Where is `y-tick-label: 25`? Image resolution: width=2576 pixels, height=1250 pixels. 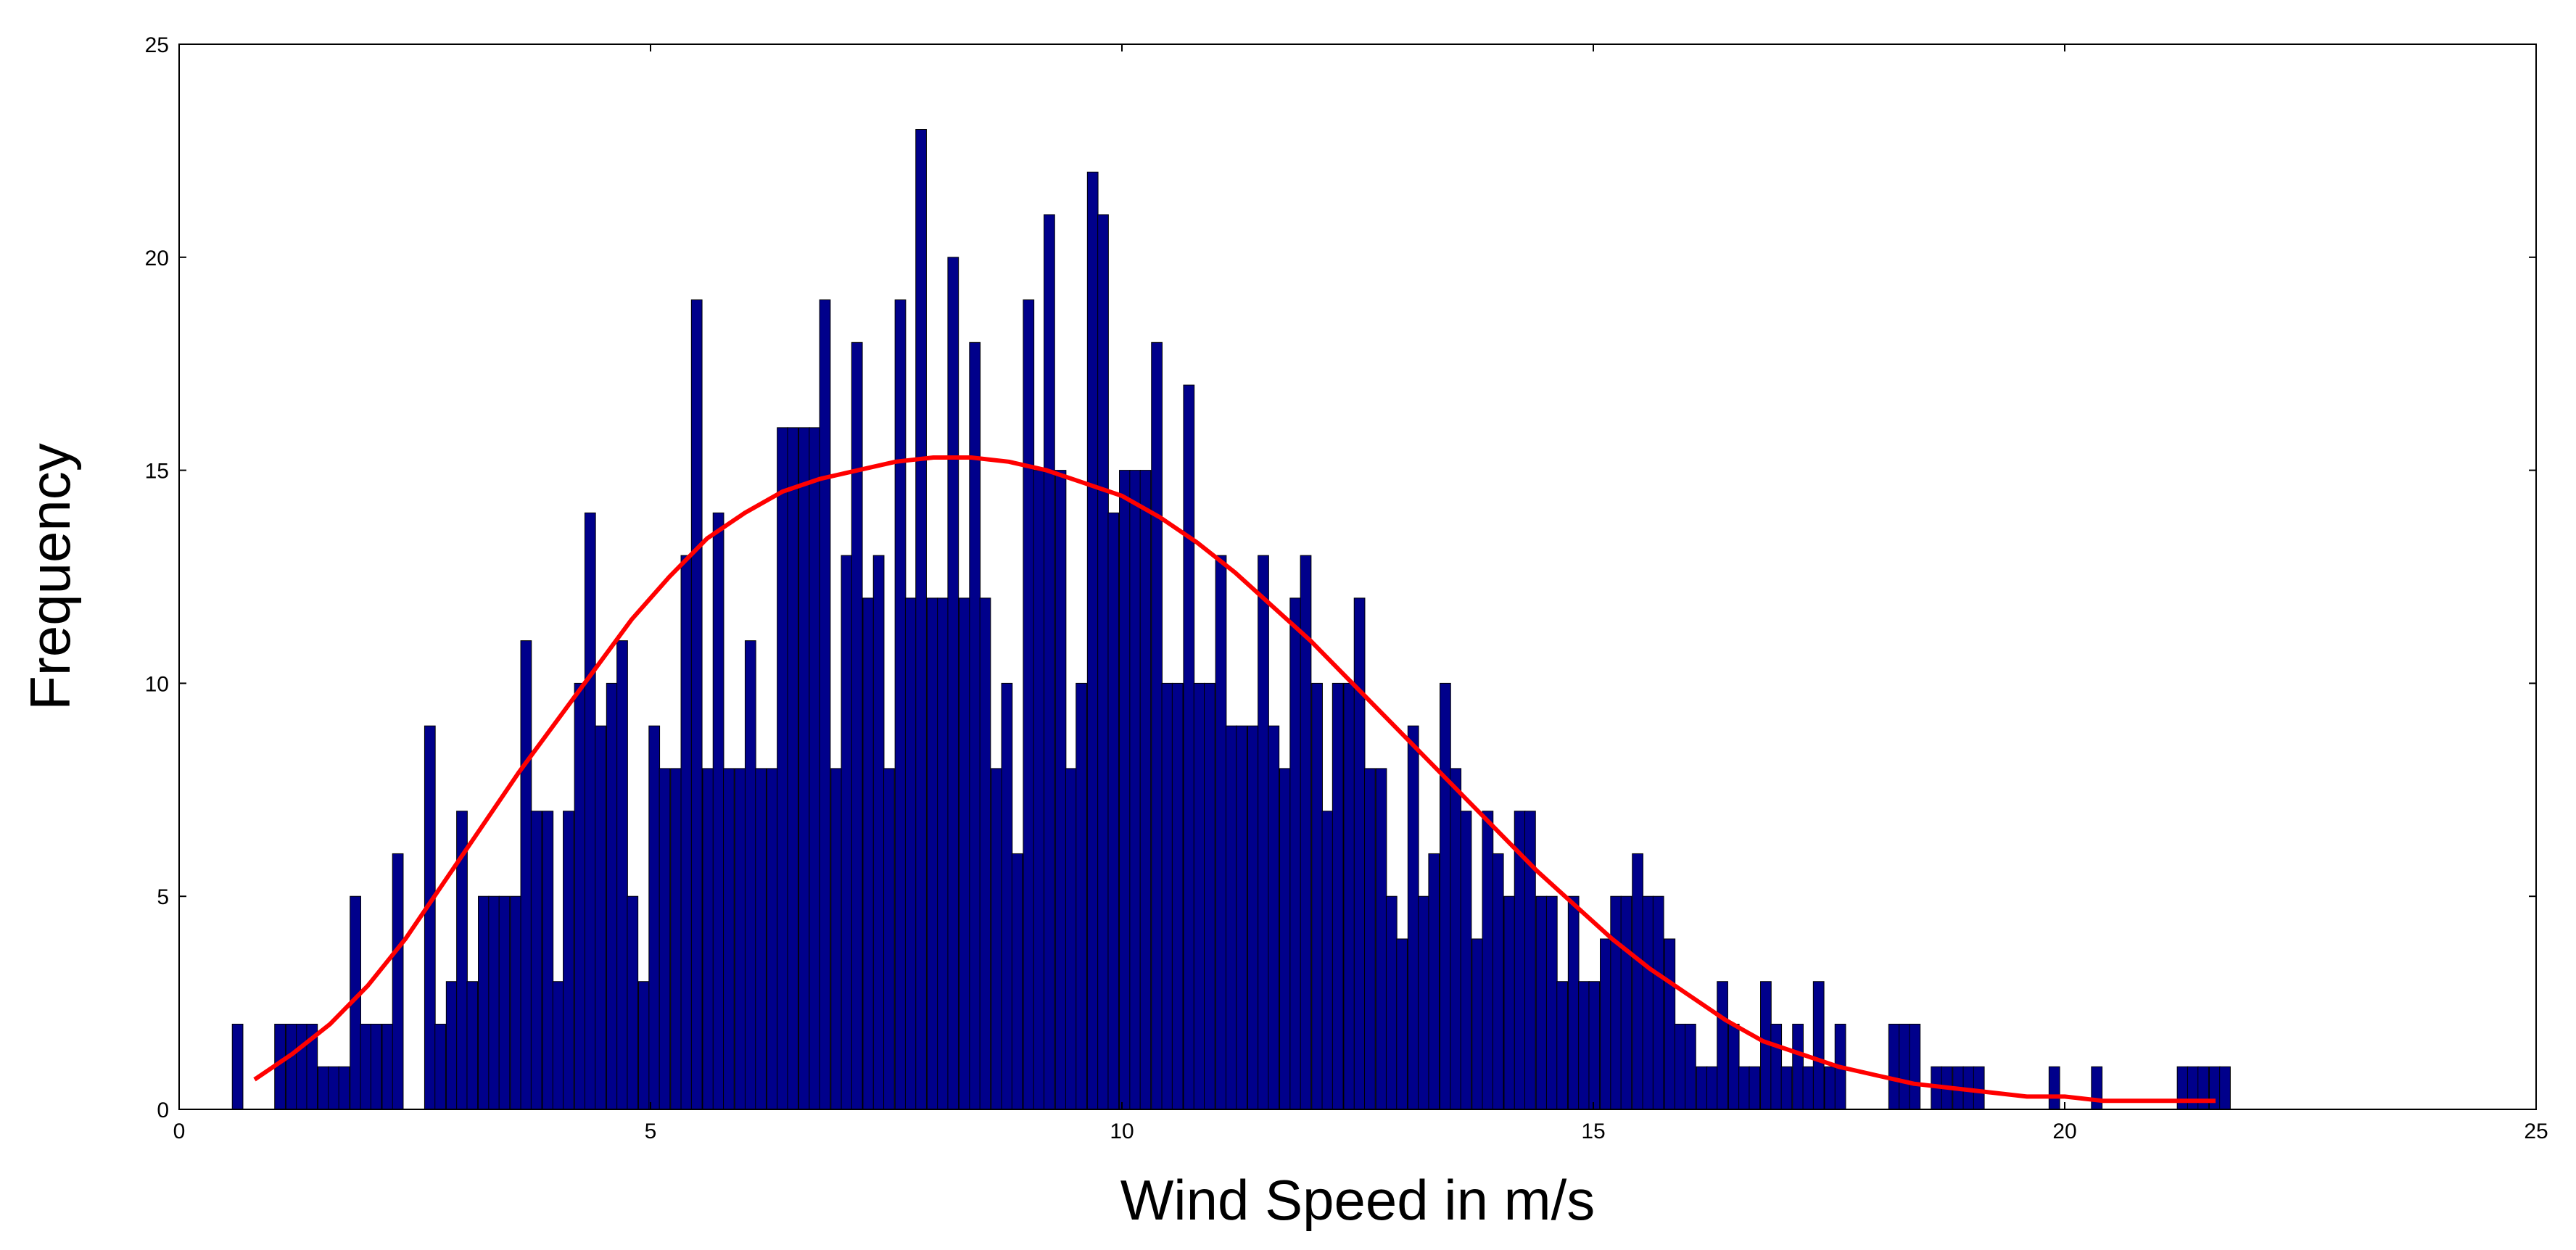 y-tick-label: 25 is located at coordinates (157, 45).